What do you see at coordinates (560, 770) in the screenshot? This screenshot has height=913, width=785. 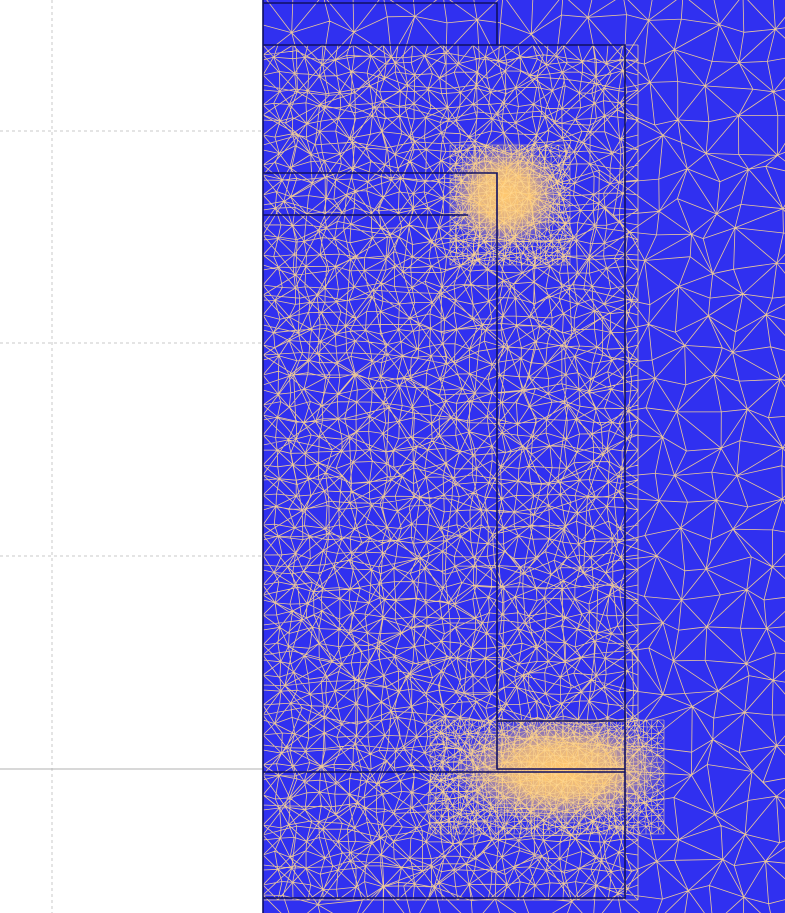 I see `refined-region` at bounding box center [560, 770].